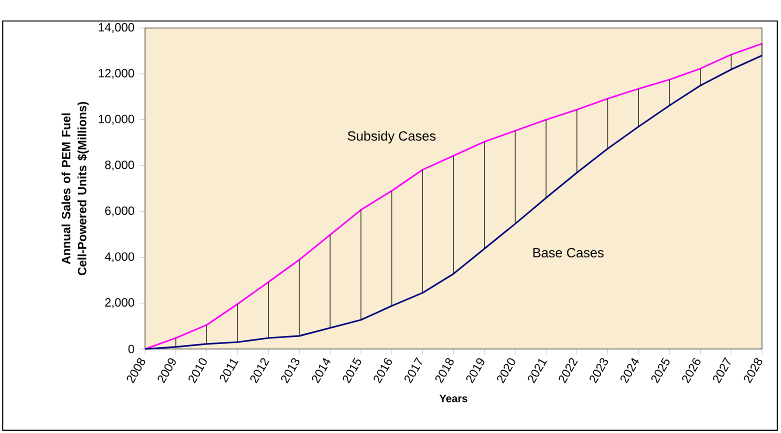 The height and width of the screenshot is (433, 781). Describe the element at coordinates (119, 165) in the screenshot. I see `y-tick-label: 8,000` at that location.